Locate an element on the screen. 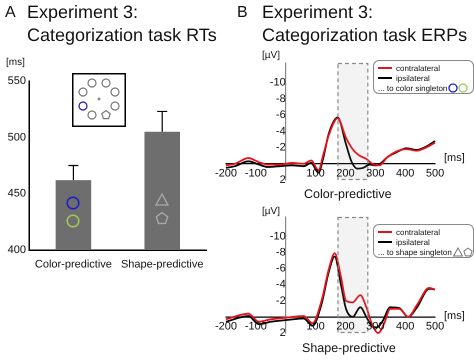 The image size is (474, 363). text: B is located at coordinates (242, 13).